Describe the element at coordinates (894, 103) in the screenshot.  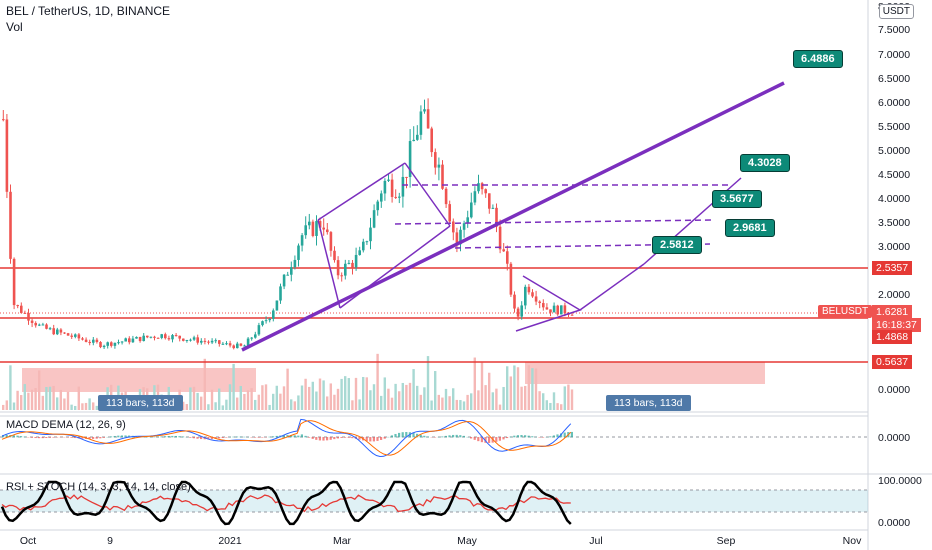
I see `price-axis-tick: 6.0000` at that location.